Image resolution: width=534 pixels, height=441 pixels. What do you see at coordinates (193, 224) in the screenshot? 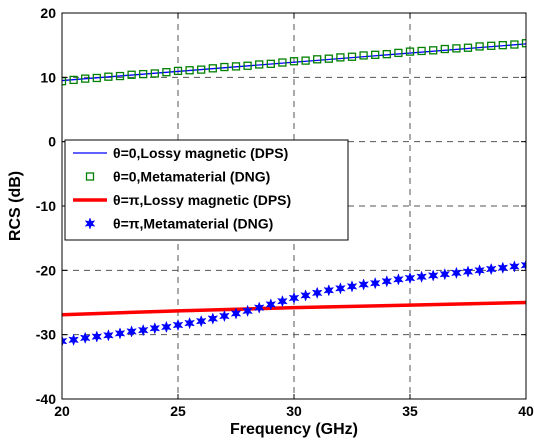
I see `legend-label: θ=π,Metamaterial (DNG)` at bounding box center [193, 224].